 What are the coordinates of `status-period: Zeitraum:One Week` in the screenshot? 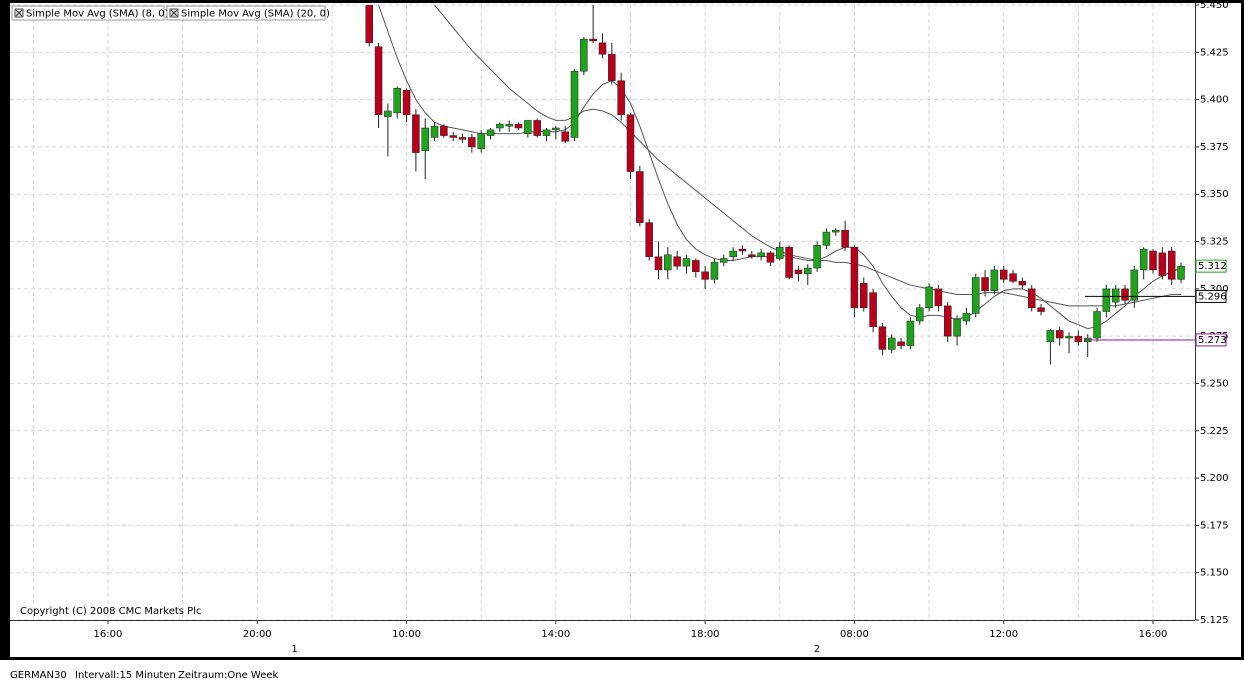 It's located at (228, 675).